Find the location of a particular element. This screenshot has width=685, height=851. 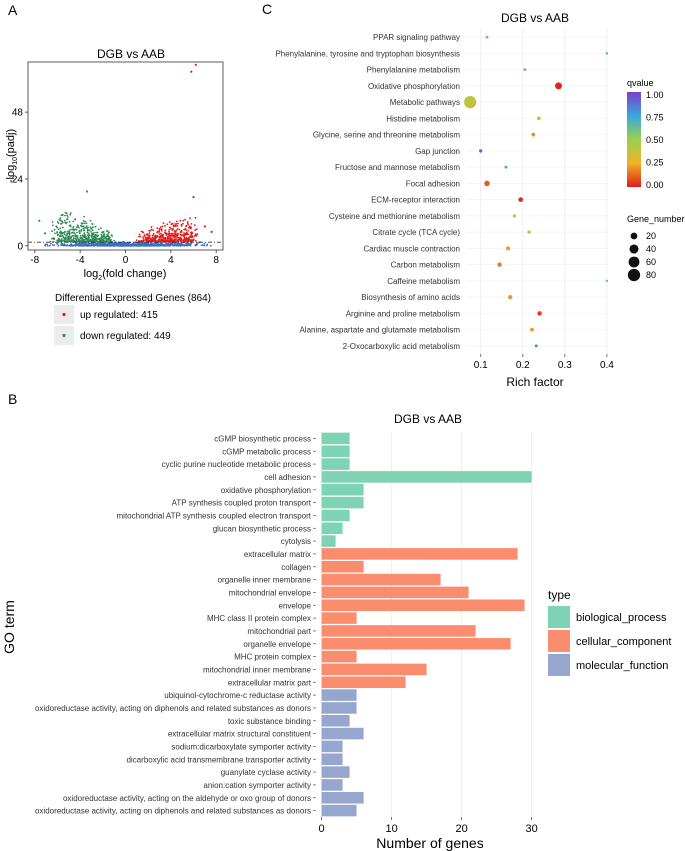

kegg-category-label: Histidine metabolism is located at coordinates (423, 118).